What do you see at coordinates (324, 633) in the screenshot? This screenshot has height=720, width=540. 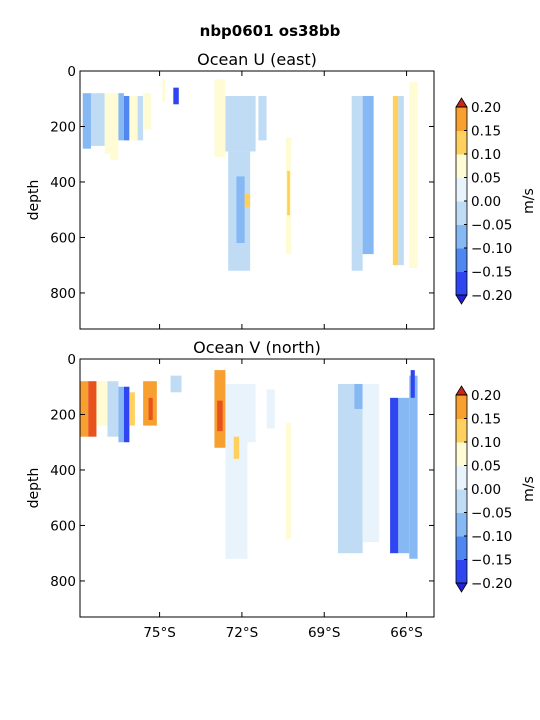 I see `x-tick-label: 69°S` at bounding box center [324, 633].